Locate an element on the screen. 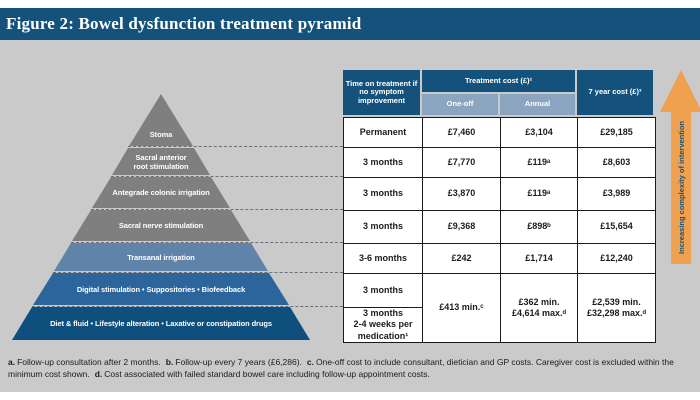  table-cell: 3-6 months is located at coordinates (383, 258).